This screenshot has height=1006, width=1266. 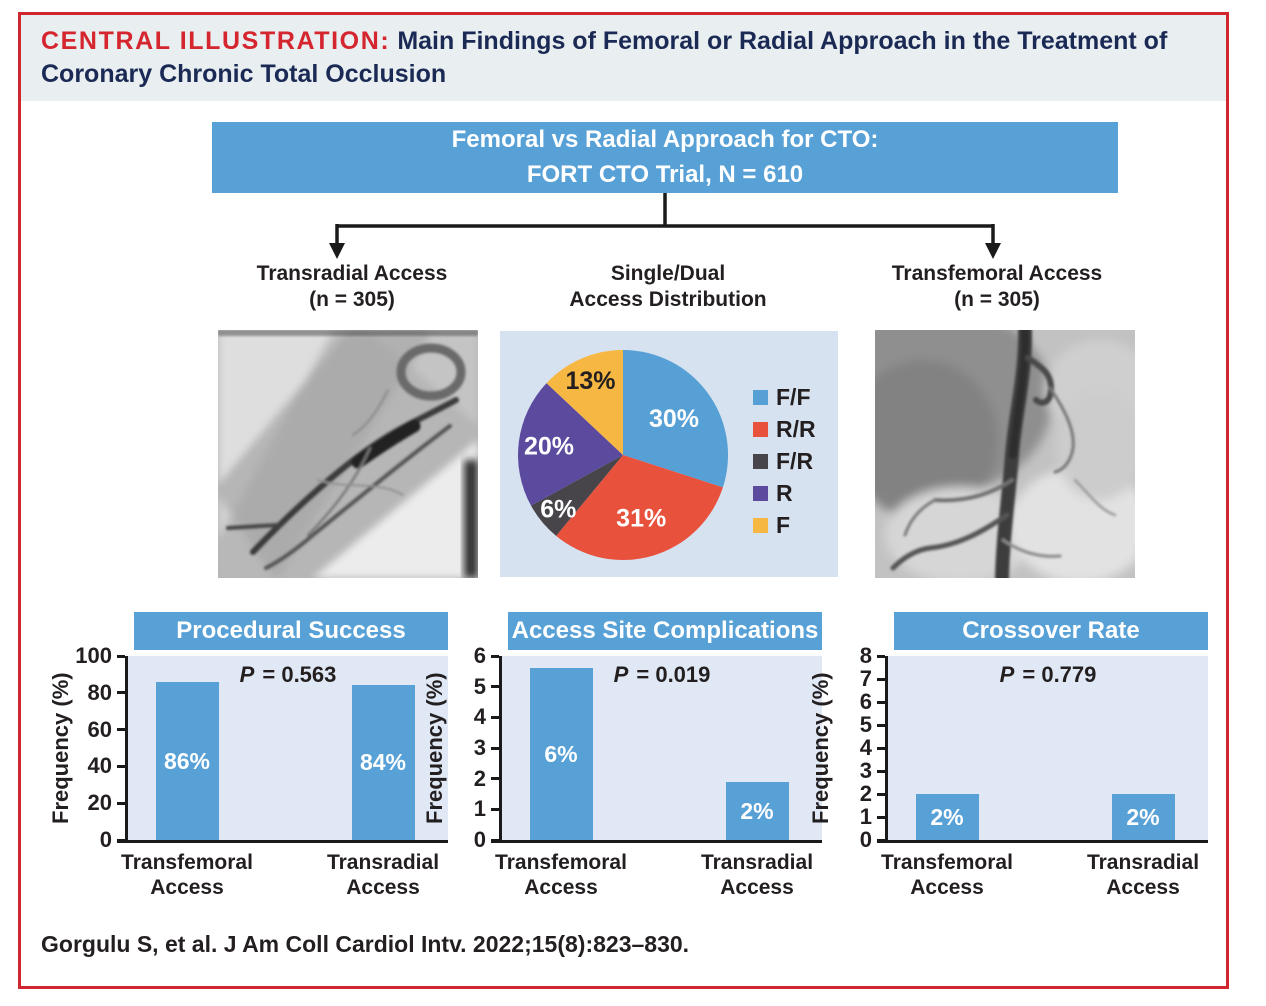 What do you see at coordinates (793, 397) in the screenshot?
I see `legend-label: F/F` at bounding box center [793, 397].